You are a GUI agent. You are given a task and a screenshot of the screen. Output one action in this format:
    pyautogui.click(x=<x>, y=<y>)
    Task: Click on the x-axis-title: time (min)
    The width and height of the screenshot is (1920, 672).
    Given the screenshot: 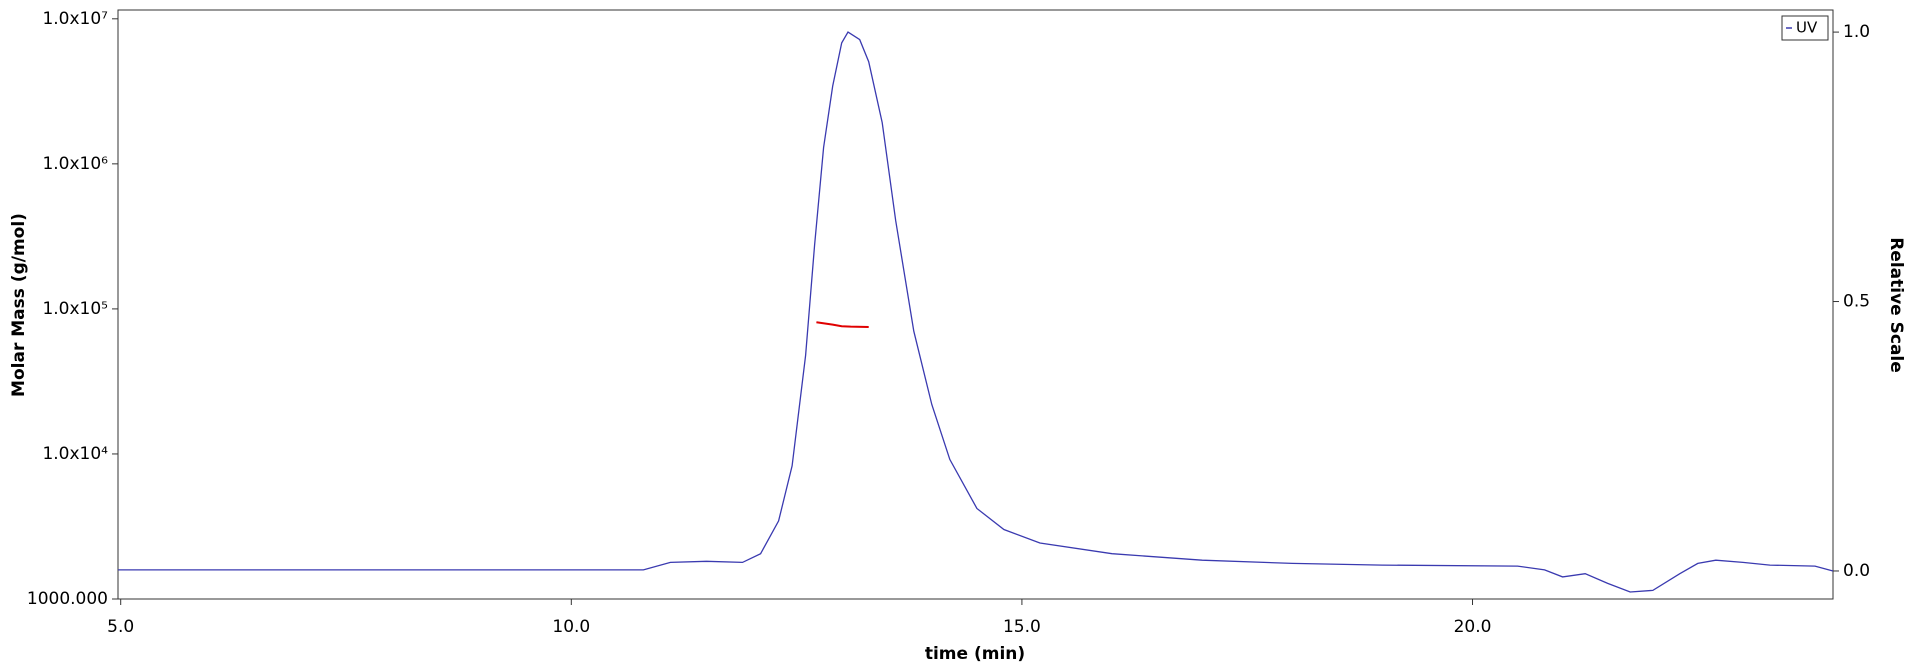 What is the action you would take?
    pyautogui.click(x=975, y=654)
    